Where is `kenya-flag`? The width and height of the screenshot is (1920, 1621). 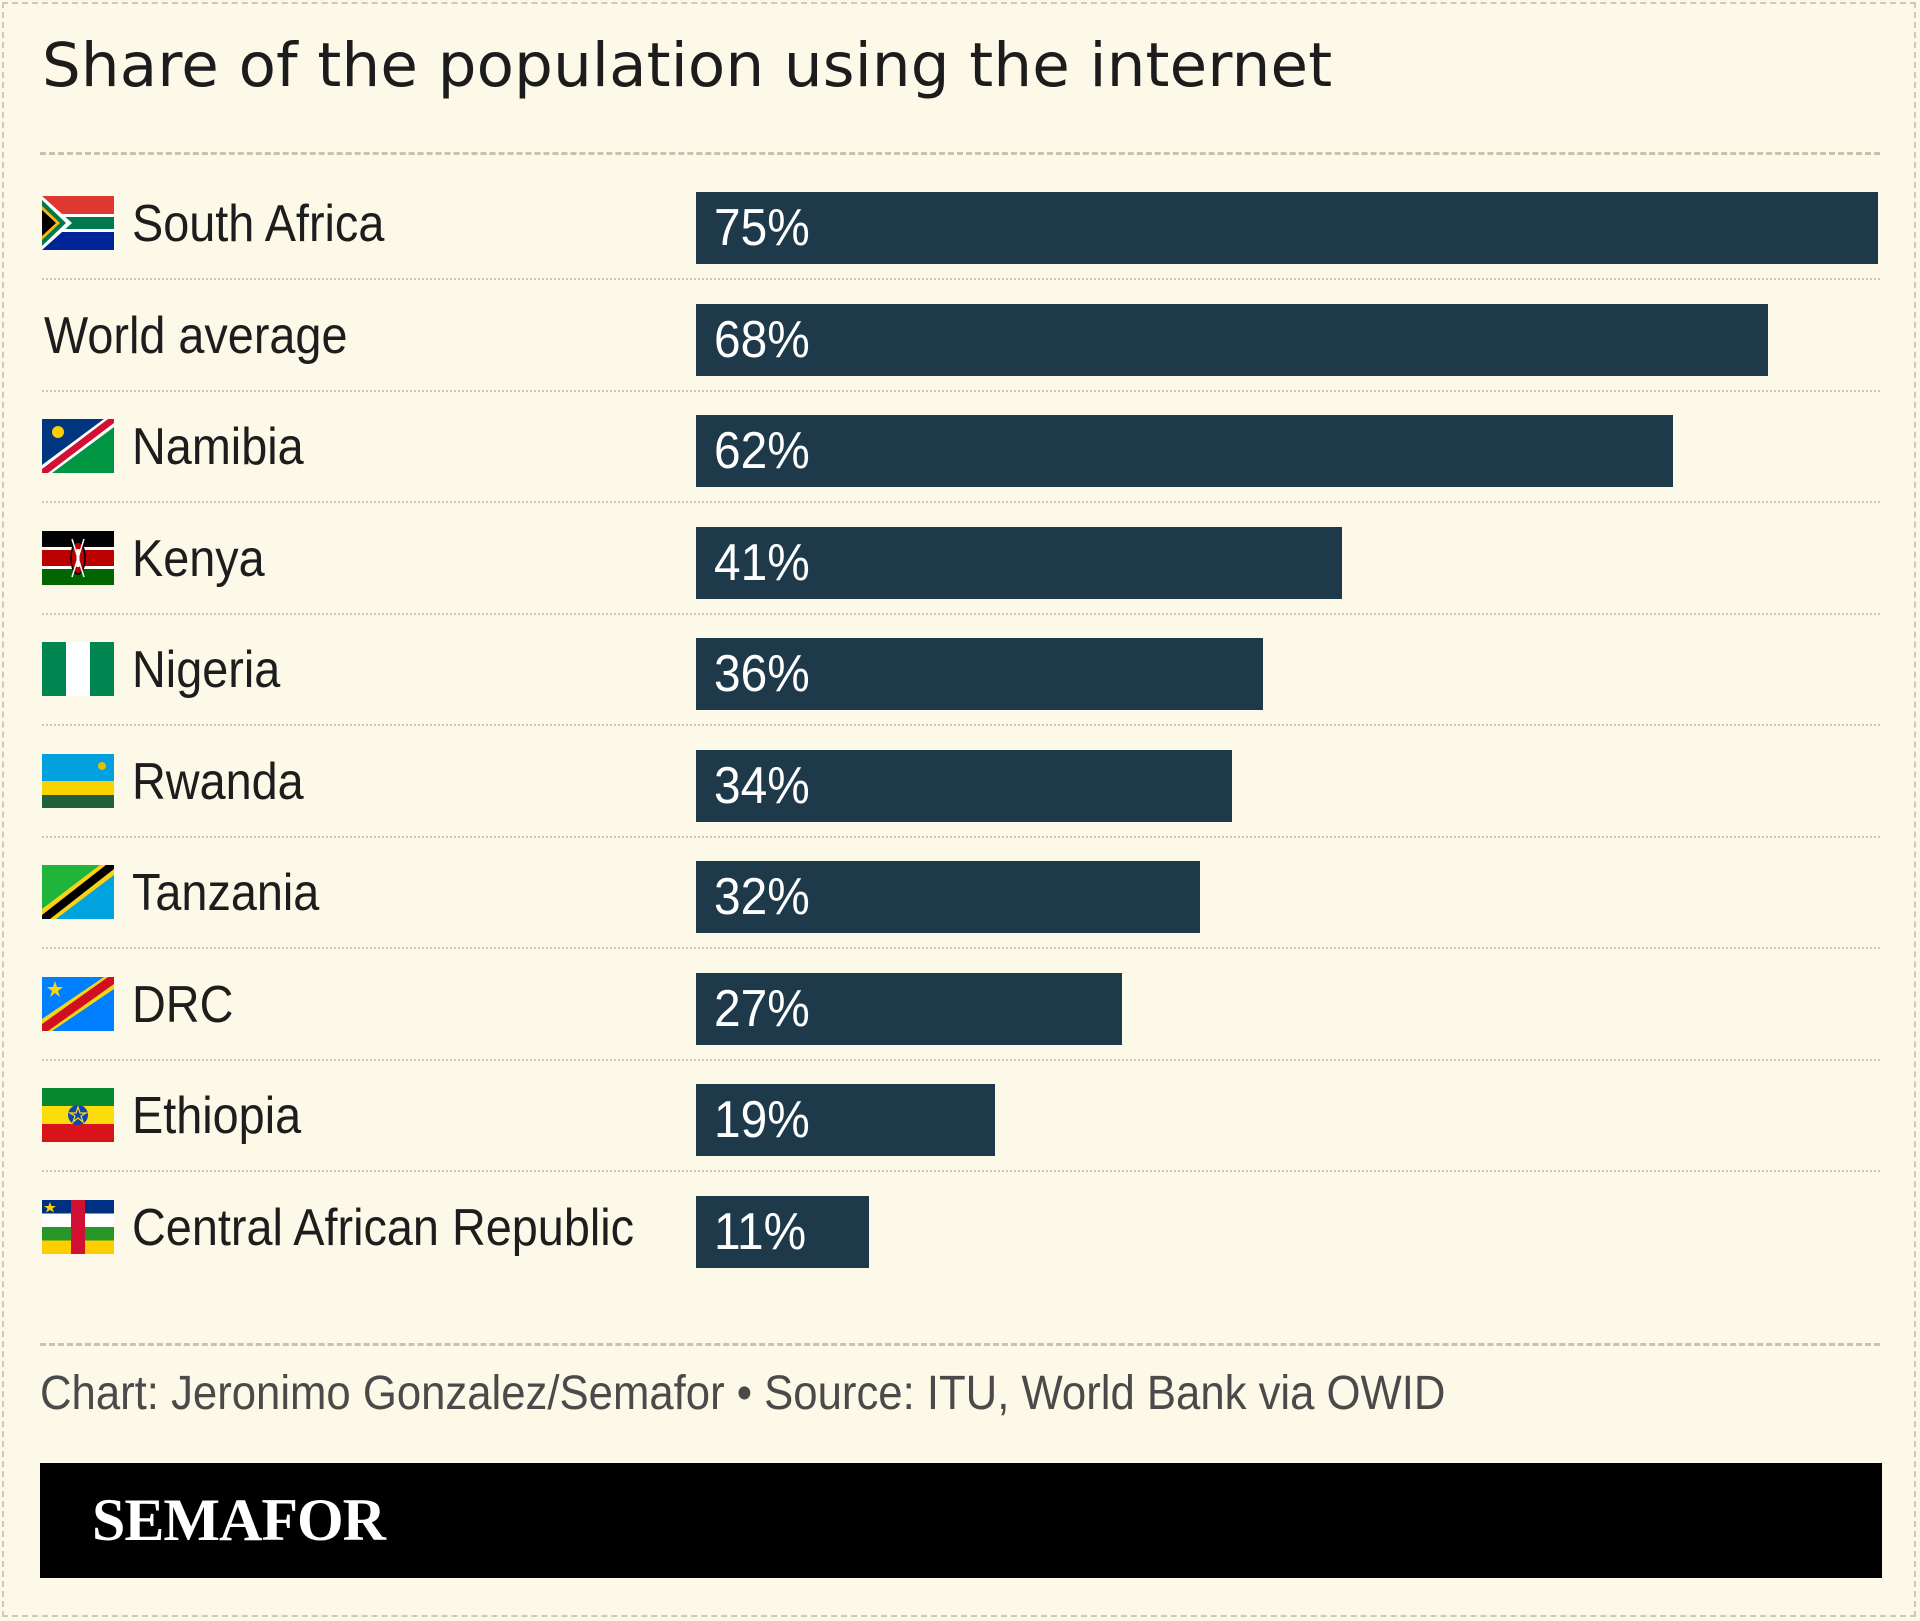
kenya-flag is located at coordinates (78, 557).